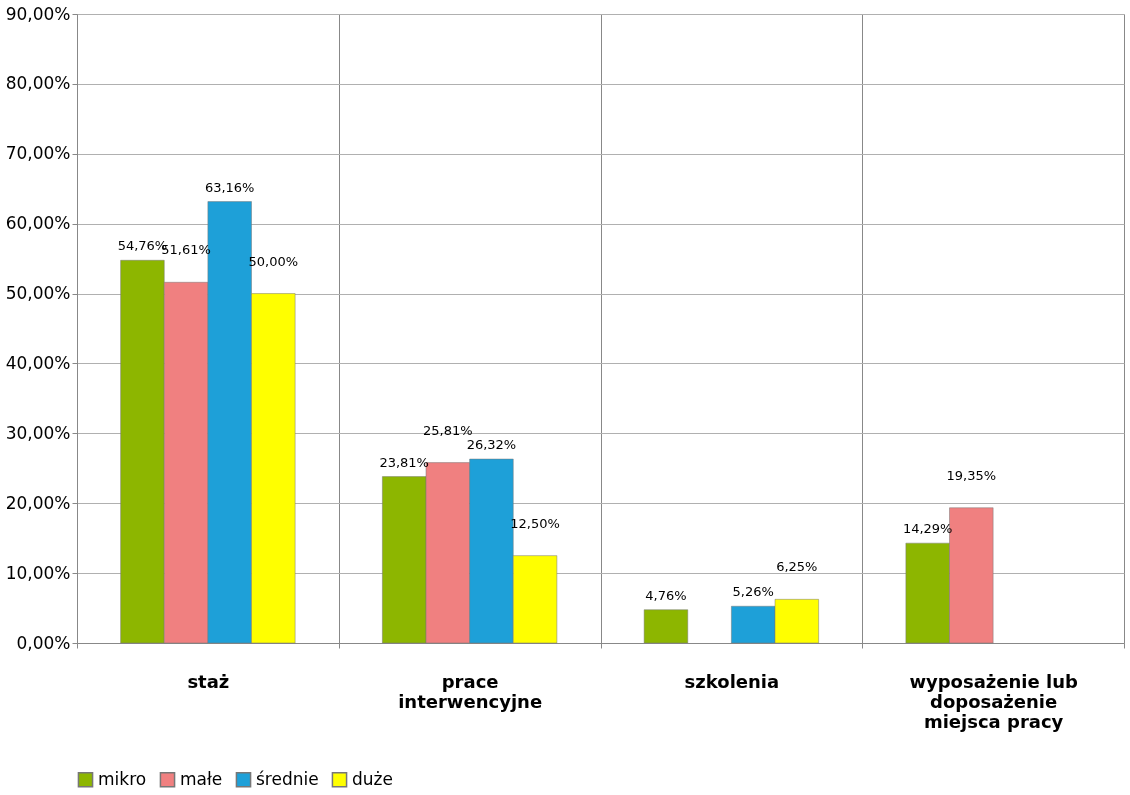 Image resolution: width=1130 pixels, height=795 pixels. What do you see at coordinates (665, 626) in the screenshot?
I see `bar` at bounding box center [665, 626].